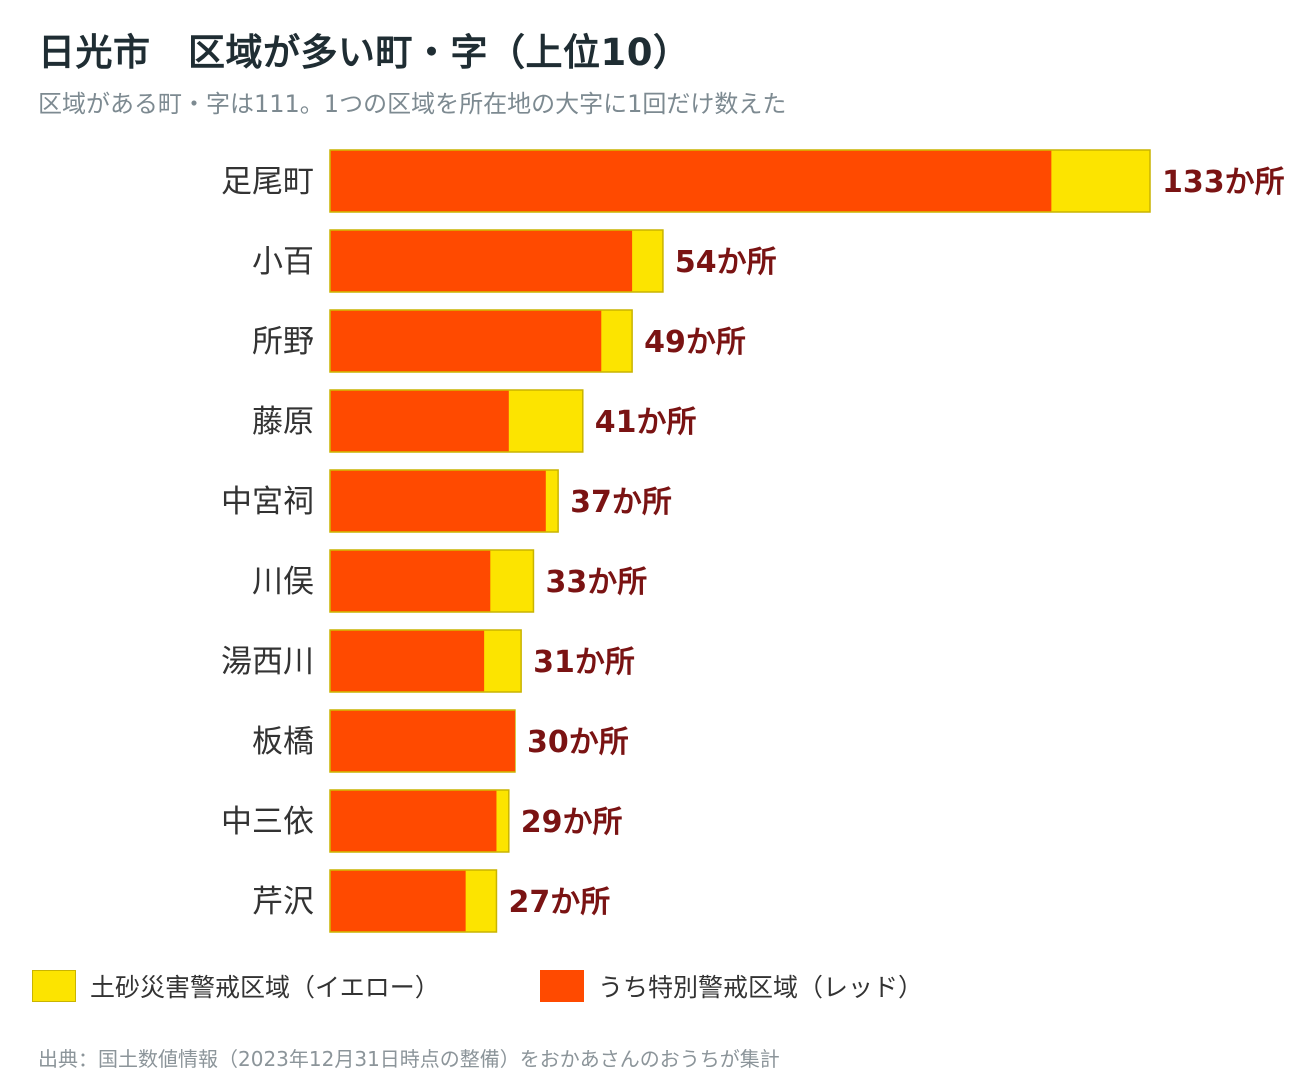 The width and height of the screenshot is (1300, 1090). What do you see at coordinates (761, 987) in the screenshot?
I see `legend-label-red: うち特別警戒区域（レッド）` at bounding box center [761, 987].